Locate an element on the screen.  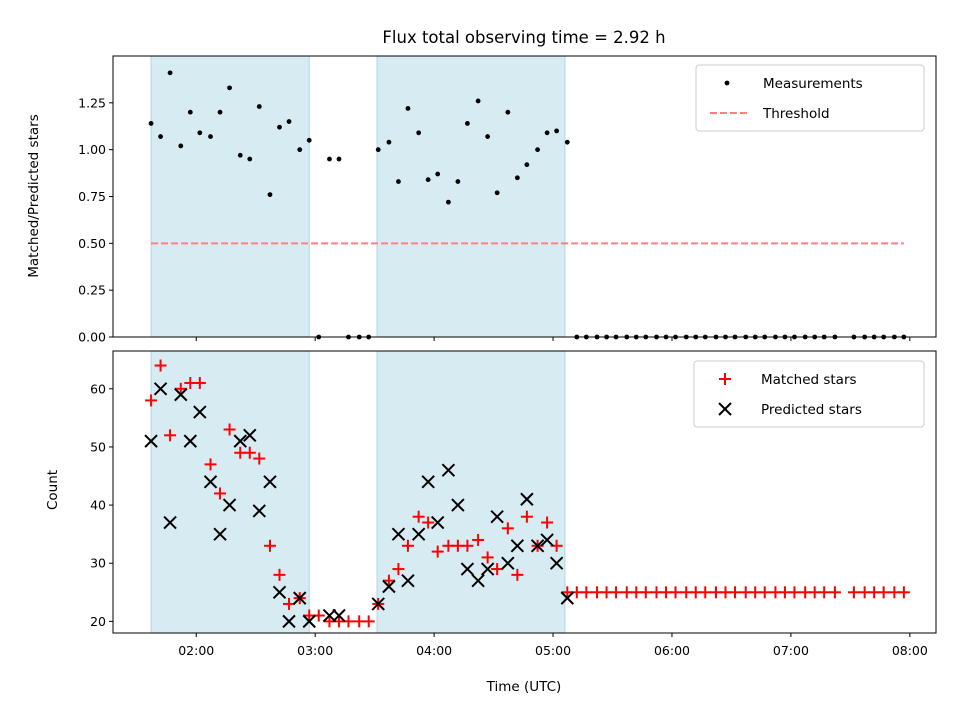
ratio-y-axis-label: Matched/Predicted stars is located at coordinates (34, 195).